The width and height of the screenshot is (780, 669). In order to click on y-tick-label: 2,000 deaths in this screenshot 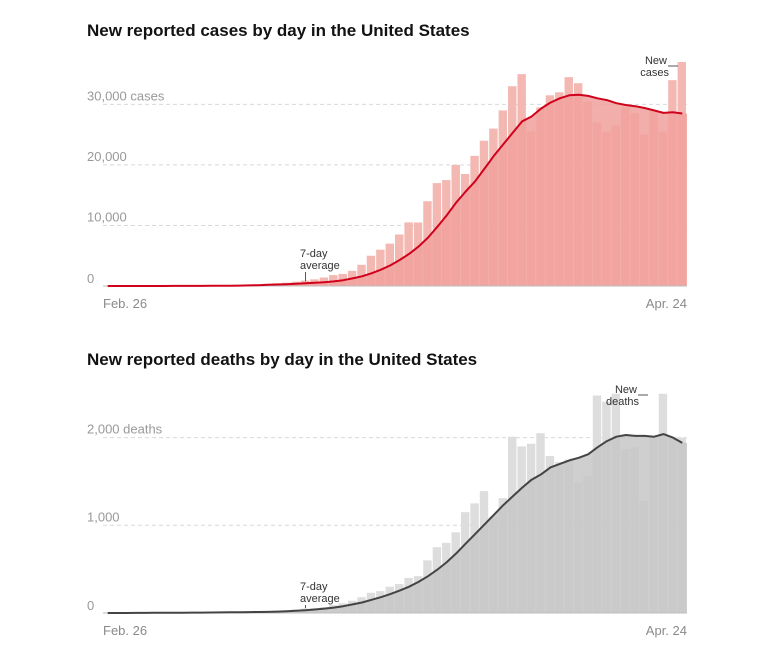, I will do `click(125, 429)`.